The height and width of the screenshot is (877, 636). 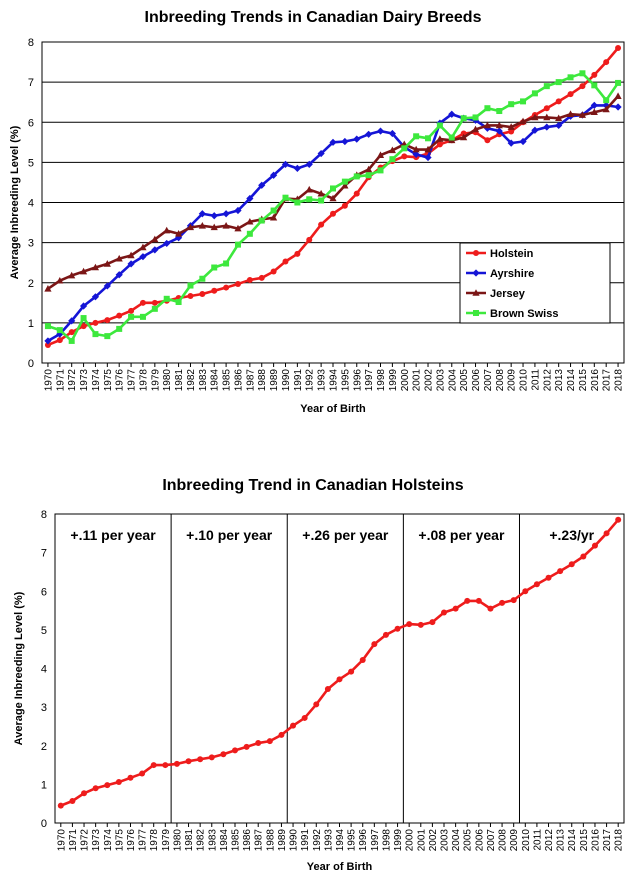 What do you see at coordinates (512, 380) in the screenshot?
I see `x-tick-label: 2009` at bounding box center [512, 380].